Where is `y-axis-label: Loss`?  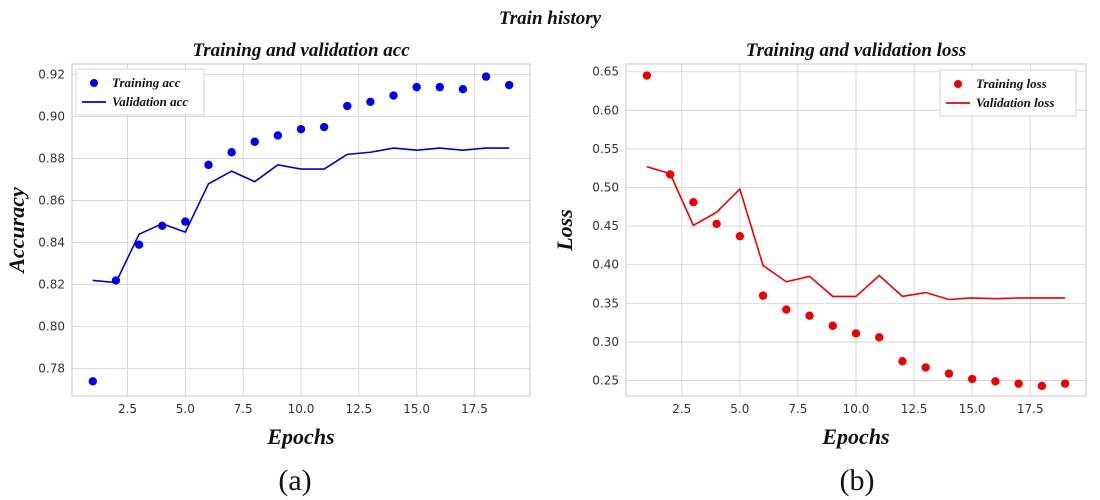 y-axis-label: Loss is located at coordinates (564, 230).